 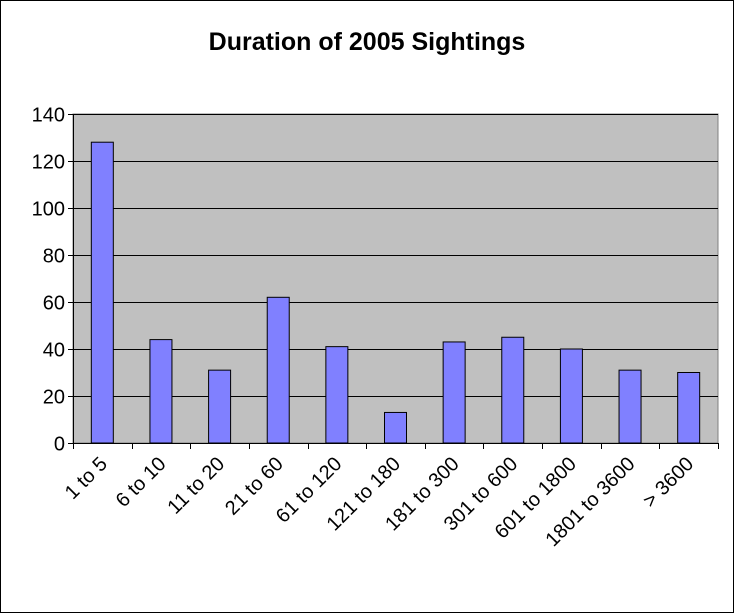 What do you see at coordinates (54, 304) in the screenshot?
I see `y-tick-label: 60` at bounding box center [54, 304].